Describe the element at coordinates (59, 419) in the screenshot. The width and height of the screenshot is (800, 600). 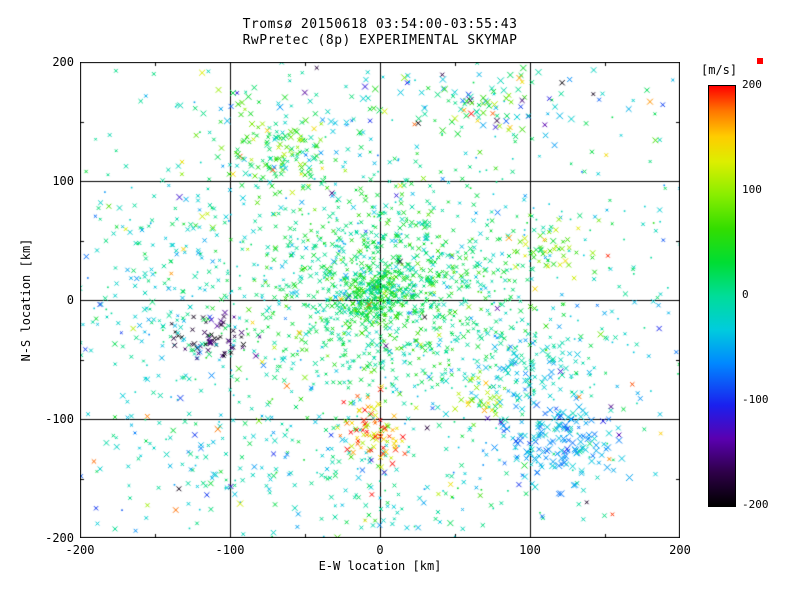
I see `y-tick-label: -100` at that location.